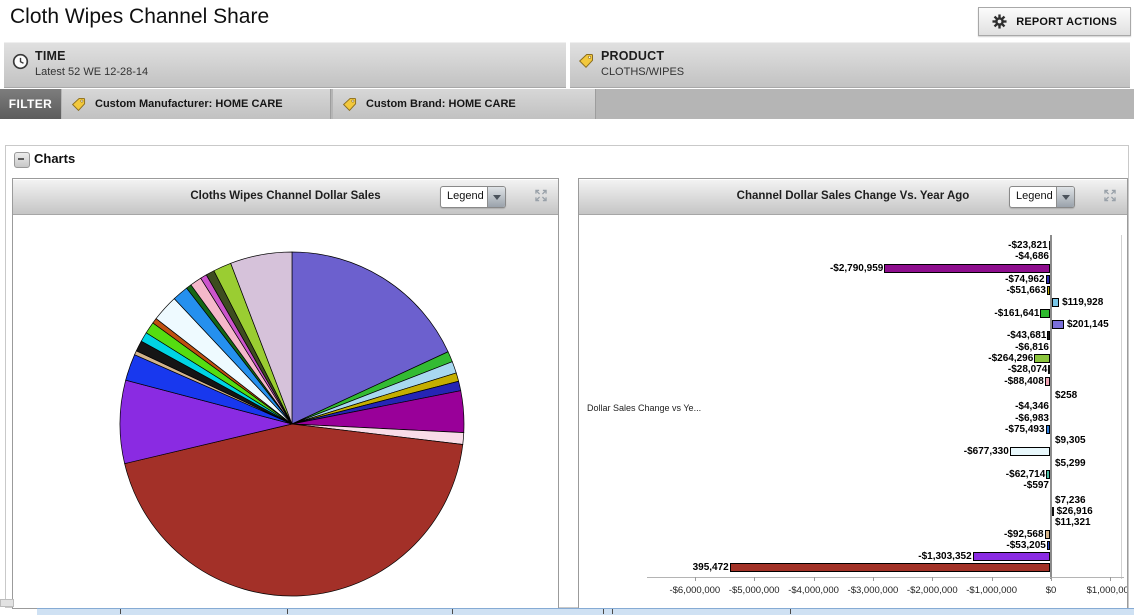 This screenshot has width=1134, height=615. I want to click on report-actions-label: REPORT ACTIONS, so click(1066, 21).